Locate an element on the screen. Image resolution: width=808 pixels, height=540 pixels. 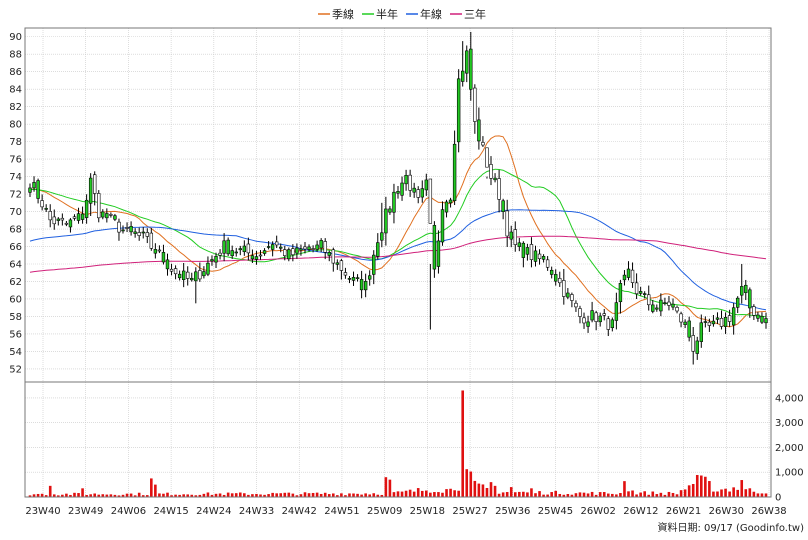
price-tick-label: 88 is located at coordinates (15, 55).